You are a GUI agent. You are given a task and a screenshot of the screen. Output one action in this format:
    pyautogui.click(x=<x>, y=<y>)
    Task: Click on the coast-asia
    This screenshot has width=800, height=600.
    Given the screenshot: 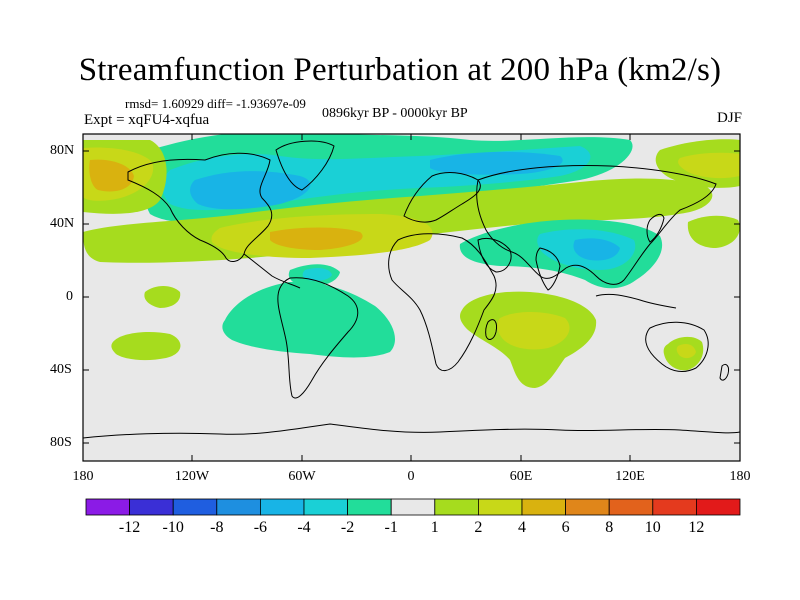 What is the action you would take?
    pyautogui.click(x=596, y=225)
    